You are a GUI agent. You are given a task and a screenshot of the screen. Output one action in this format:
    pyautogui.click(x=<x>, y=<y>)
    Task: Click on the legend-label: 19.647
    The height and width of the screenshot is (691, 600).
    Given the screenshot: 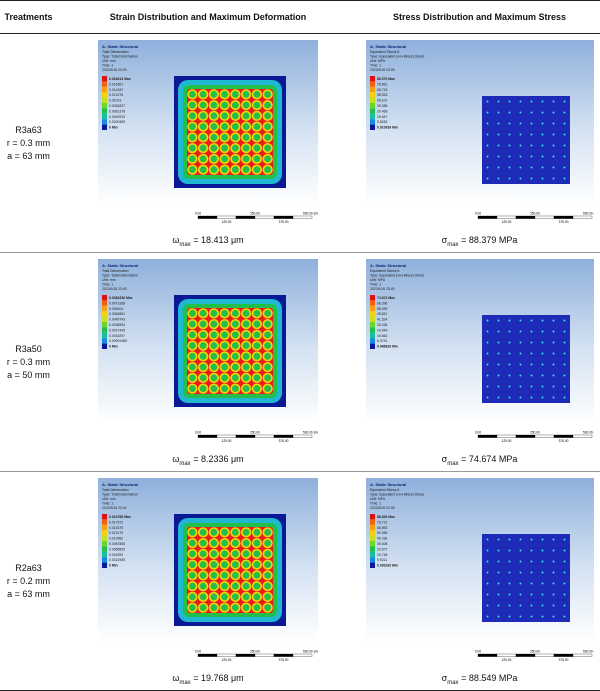 What is the action you would take?
    pyautogui.click(x=382, y=117)
    